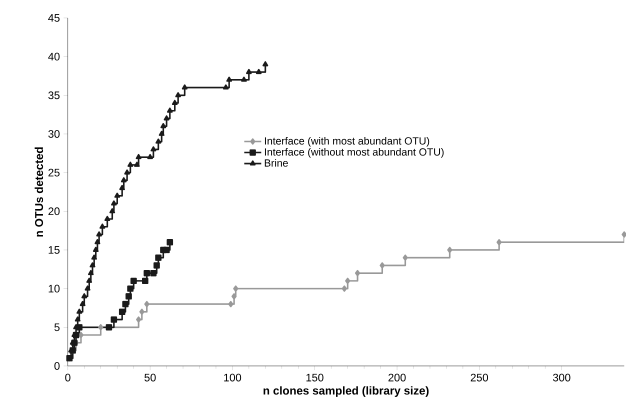 The image size is (626, 415). Describe the element at coordinates (54, 172) in the screenshot. I see `y-tick-label: 25` at that location.